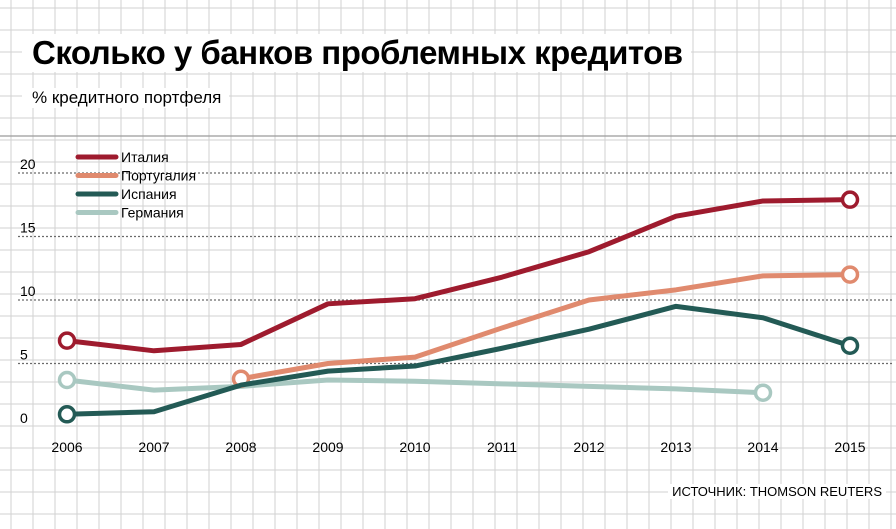 The width and height of the screenshot is (896, 529). What do you see at coordinates (152, 213) in the screenshot?
I see `legend-label: Германия` at bounding box center [152, 213].